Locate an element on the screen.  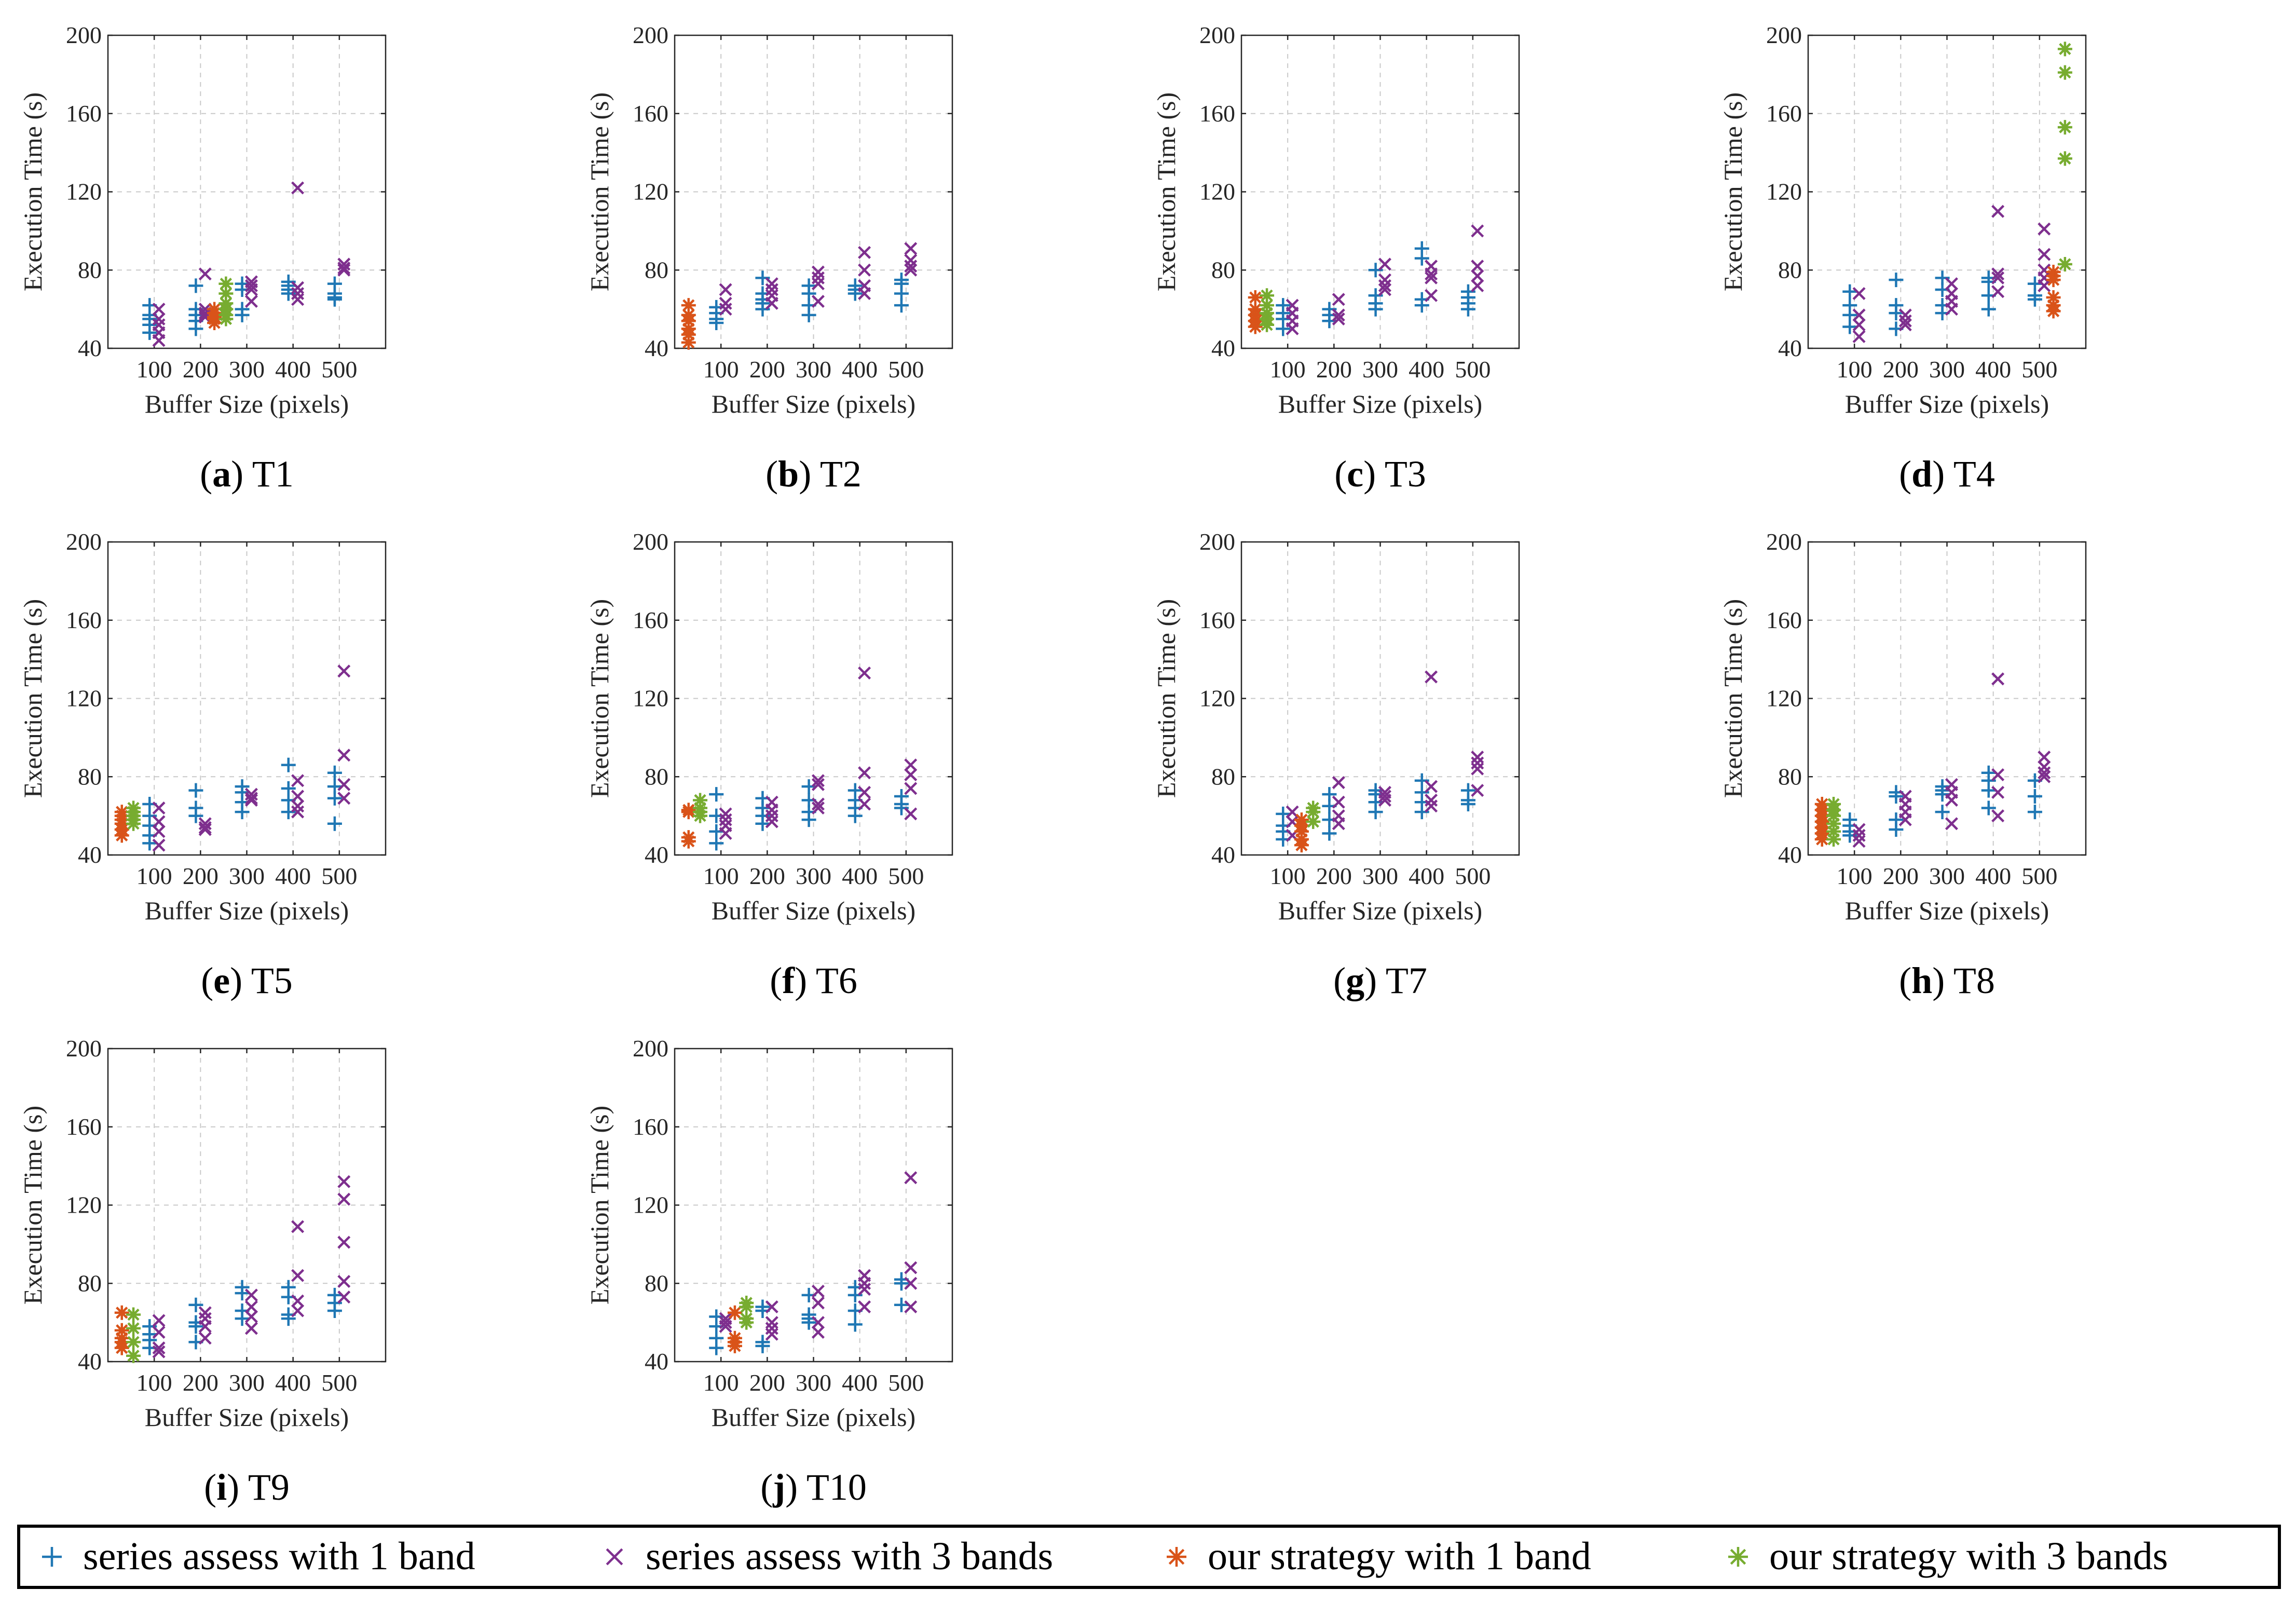
x-tick-label: 300 is located at coordinates (1380, 369).